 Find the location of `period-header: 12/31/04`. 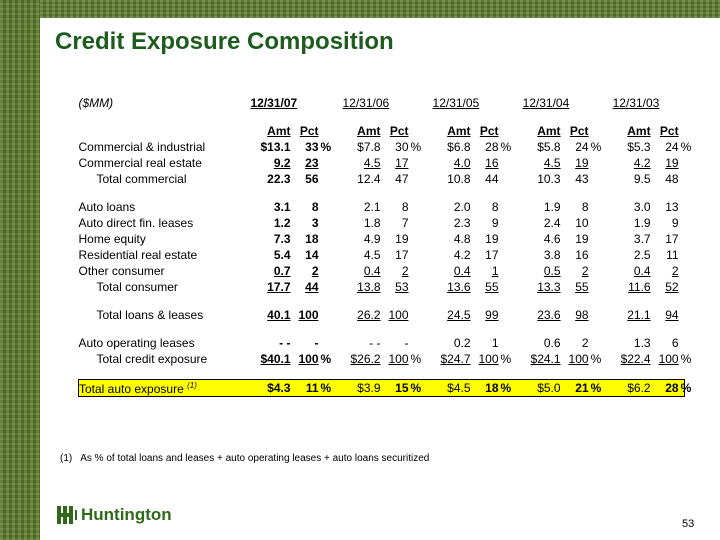

period-header: 12/31/04 is located at coordinates (546, 103).